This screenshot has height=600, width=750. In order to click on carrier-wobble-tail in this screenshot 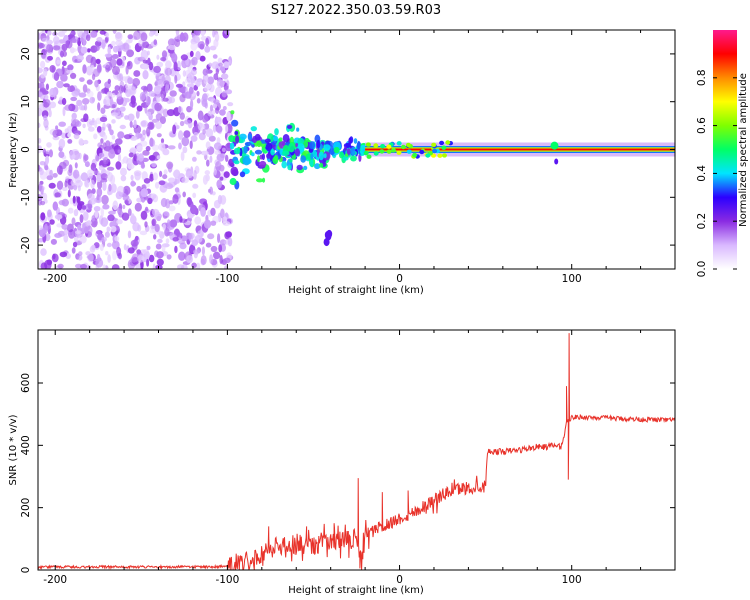, I will do `click(556, 161)`.